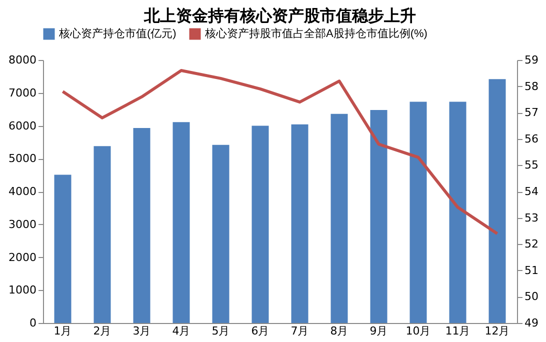 This screenshot has height=342, width=546. Describe the element at coordinates (531, 165) in the screenshot. I see `y2-tick-label: 55` at that location.